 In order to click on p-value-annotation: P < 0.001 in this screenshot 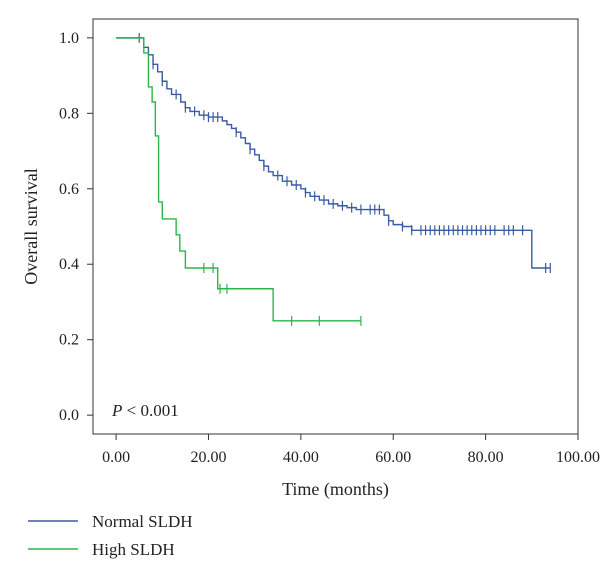, I will do `click(145, 410)`.